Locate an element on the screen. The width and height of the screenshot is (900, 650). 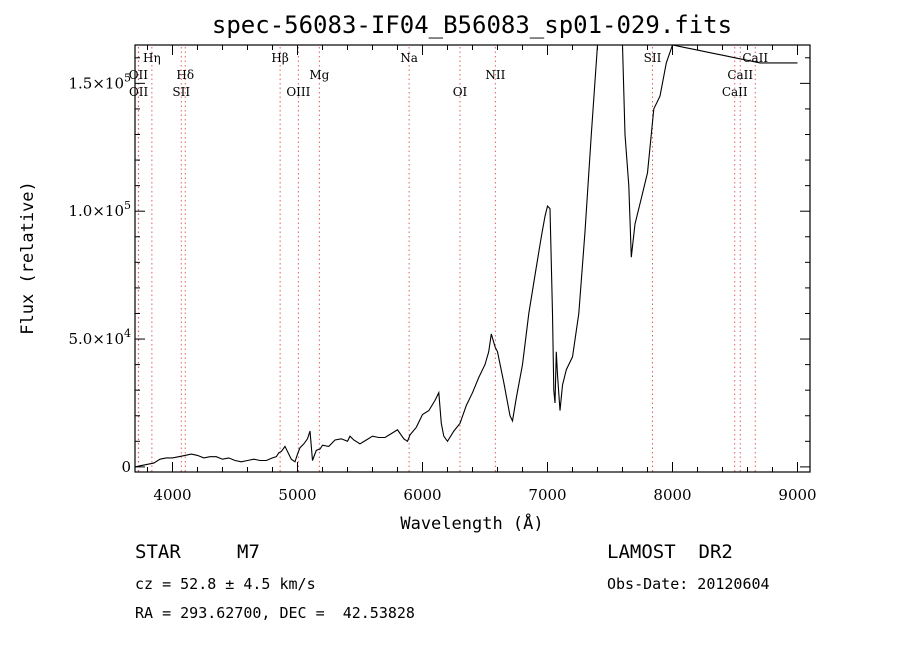
x-tick-label: 6000 is located at coordinates (422, 495).